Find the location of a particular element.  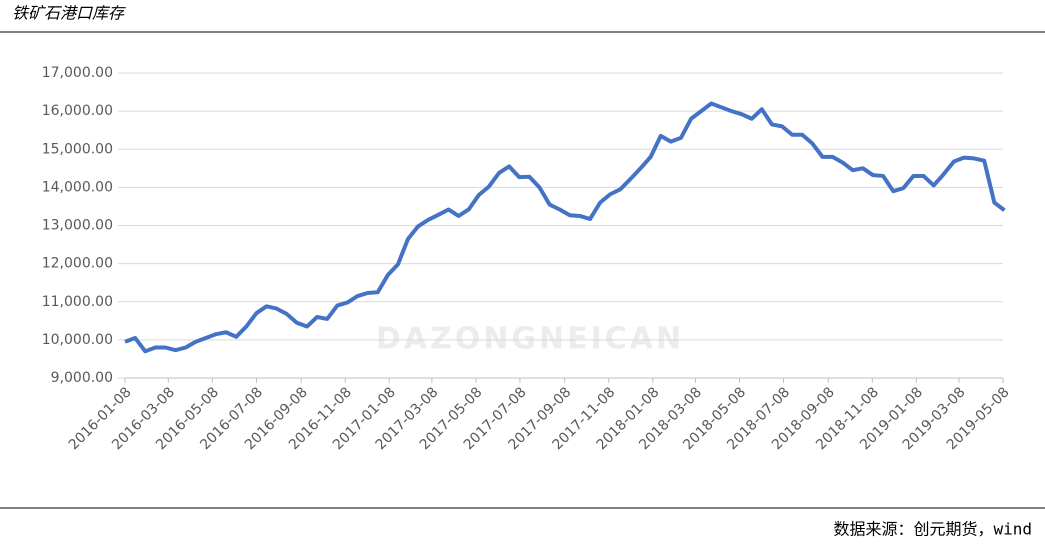

y-tick-label: 12,000.00 is located at coordinates (77, 264).